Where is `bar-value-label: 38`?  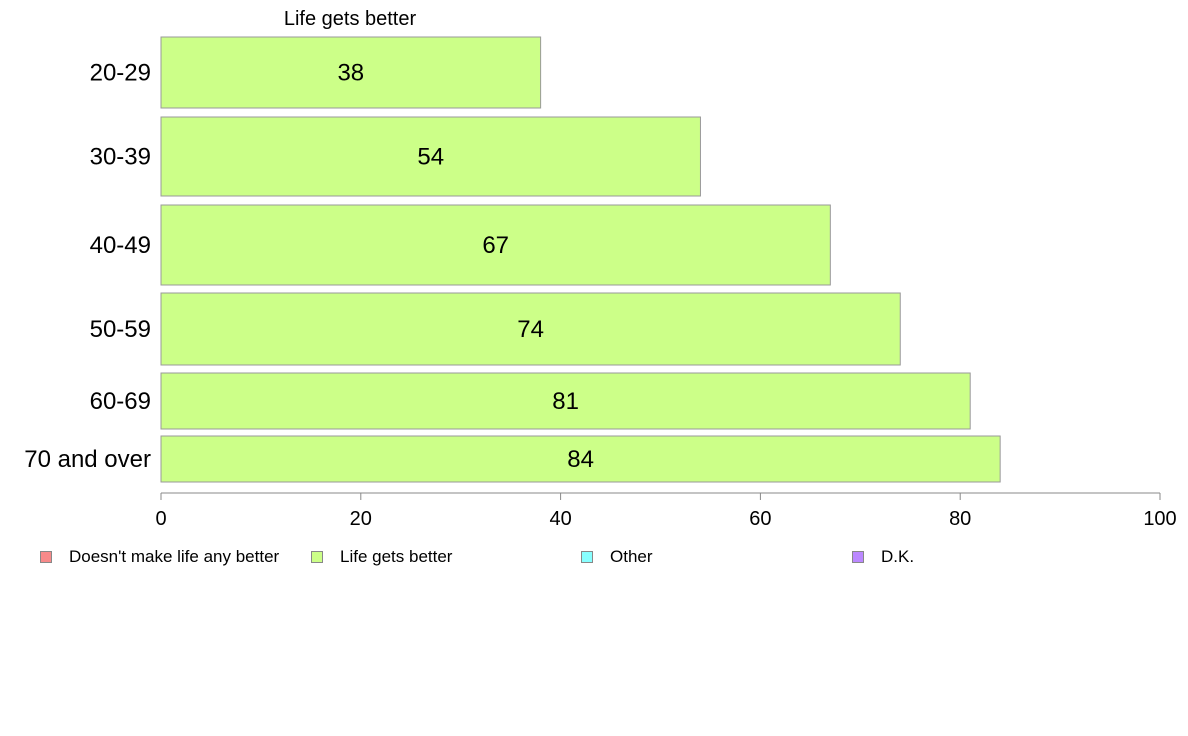
bar-value-label: 38 is located at coordinates (350, 73).